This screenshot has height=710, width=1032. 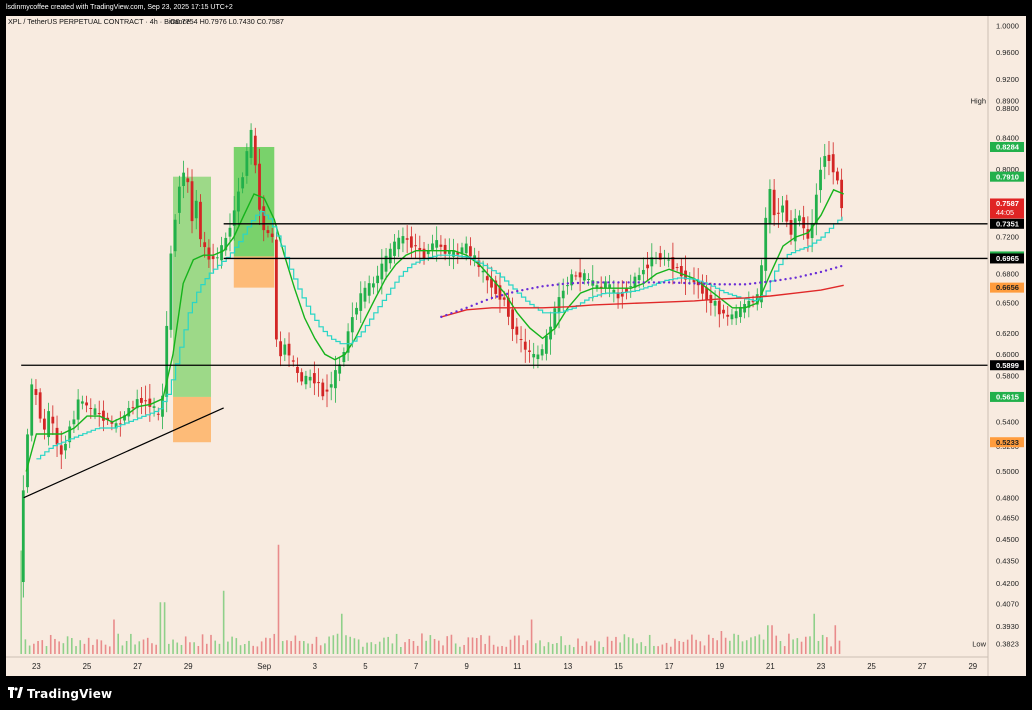 What do you see at coordinates (1007, 603) in the screenshot?
I see `price-tick-label: 0.4070` at bounding box center [1007, 603].